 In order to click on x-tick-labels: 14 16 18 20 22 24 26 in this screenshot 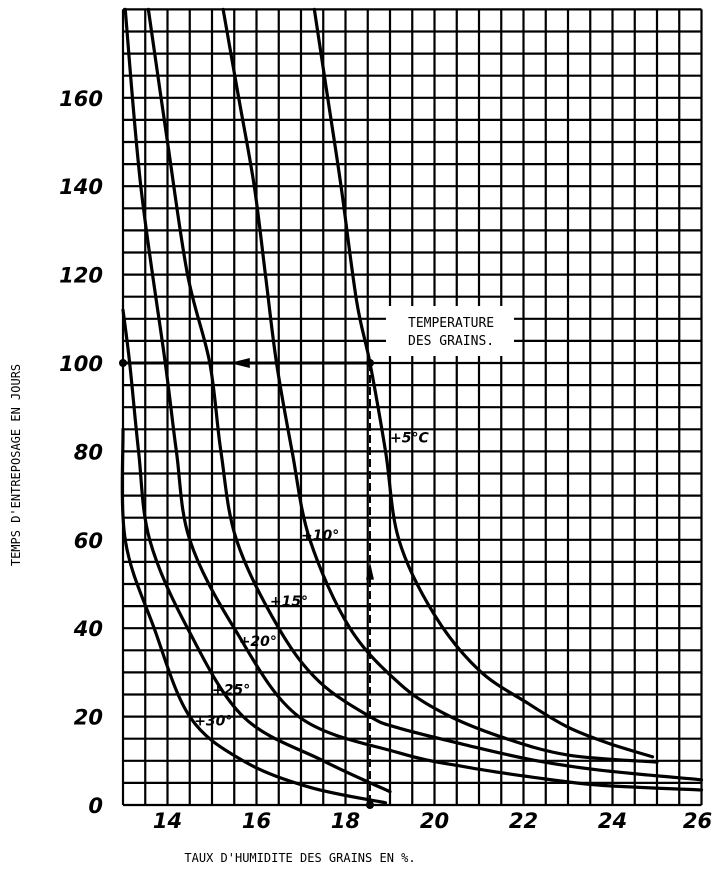, I will do `click(432, 821)`.